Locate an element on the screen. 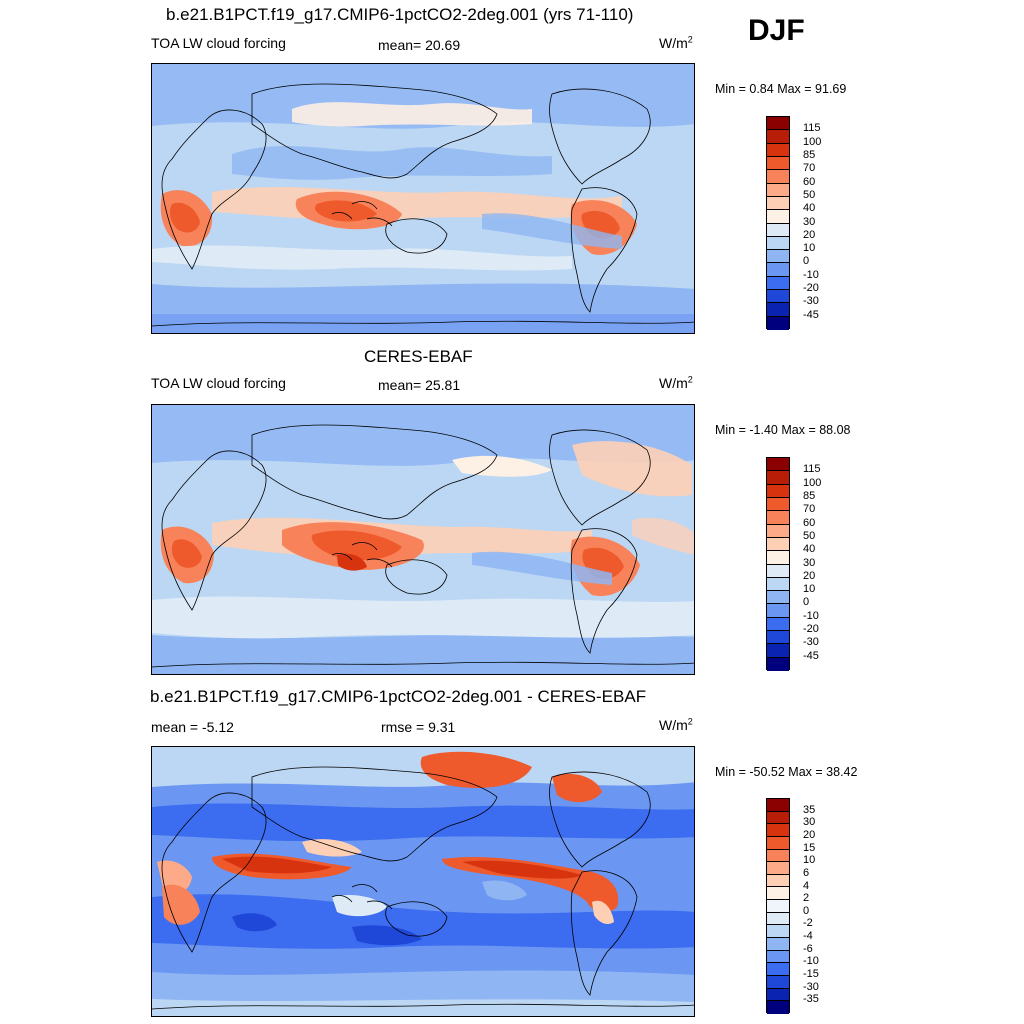 Image resolution: width=1024 pixels, height=1024 pixels. panel3-colorbar is located at coordinates (778, 906).